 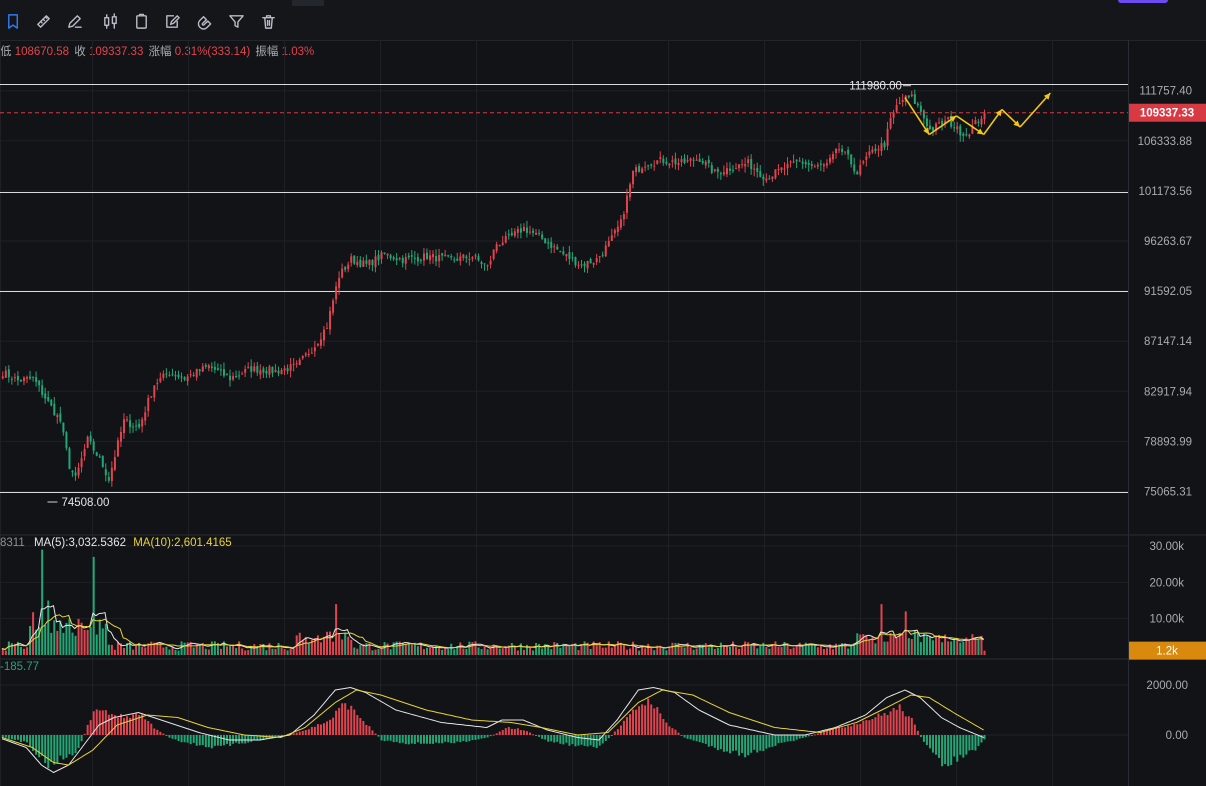 I want to click on bookmark-icon, so click(x=13, y=21).